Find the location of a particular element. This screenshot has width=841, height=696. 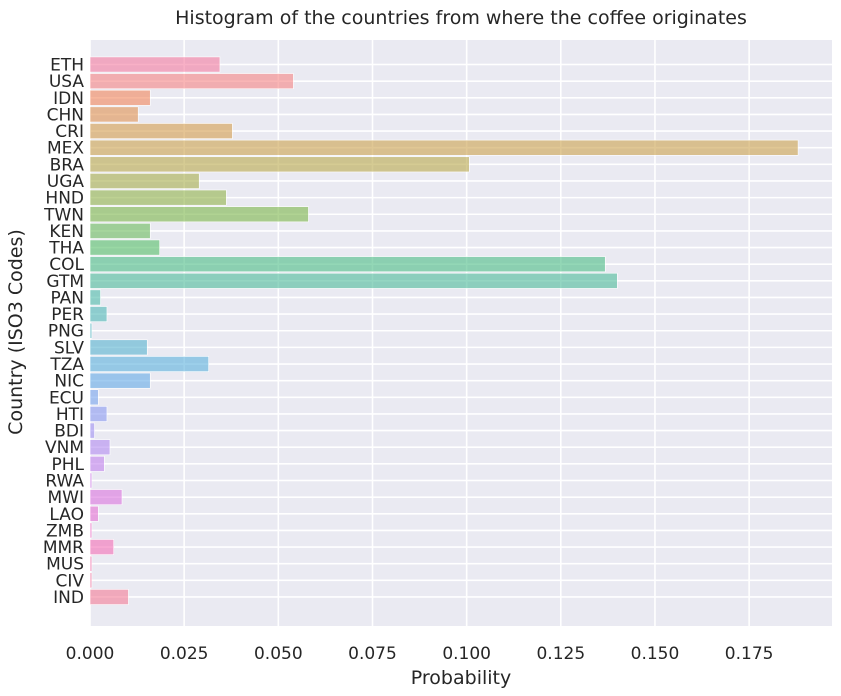

y-tick-label: CRI is located at coordinates (69, 132).